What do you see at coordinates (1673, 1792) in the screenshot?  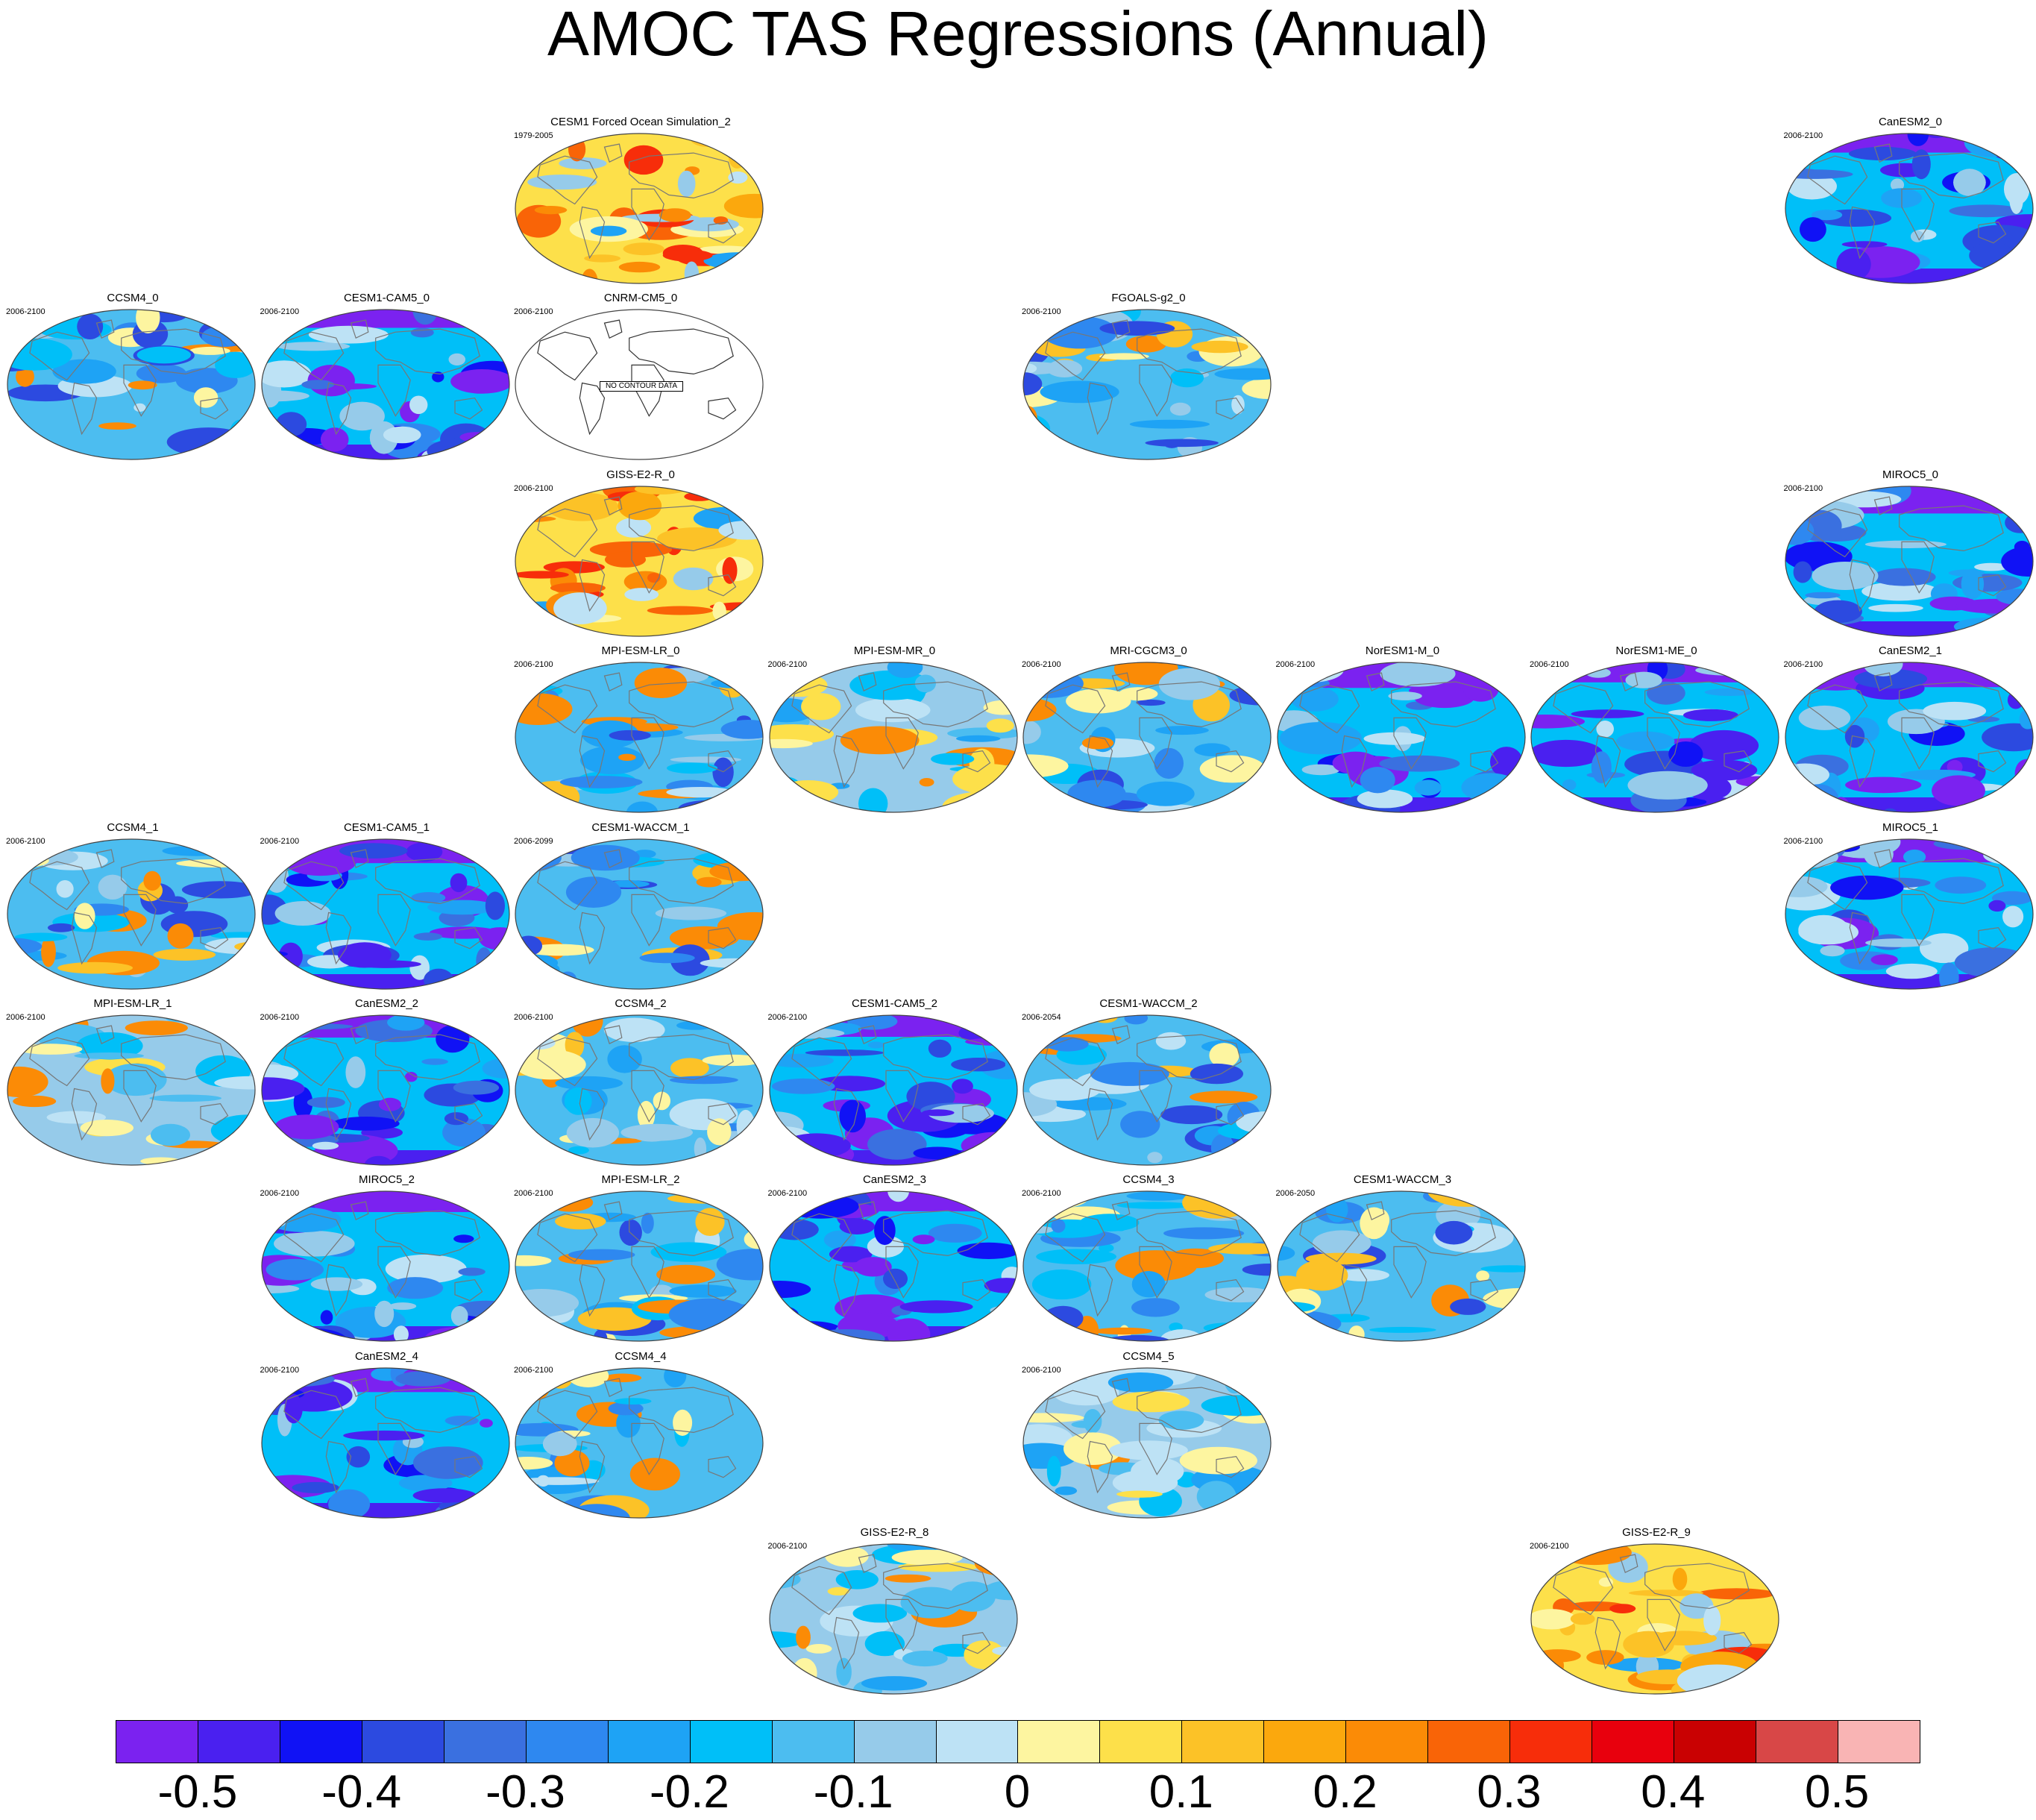 I see `colorbar-tick-label: 0.4` at bounding box center [1673, 1792].